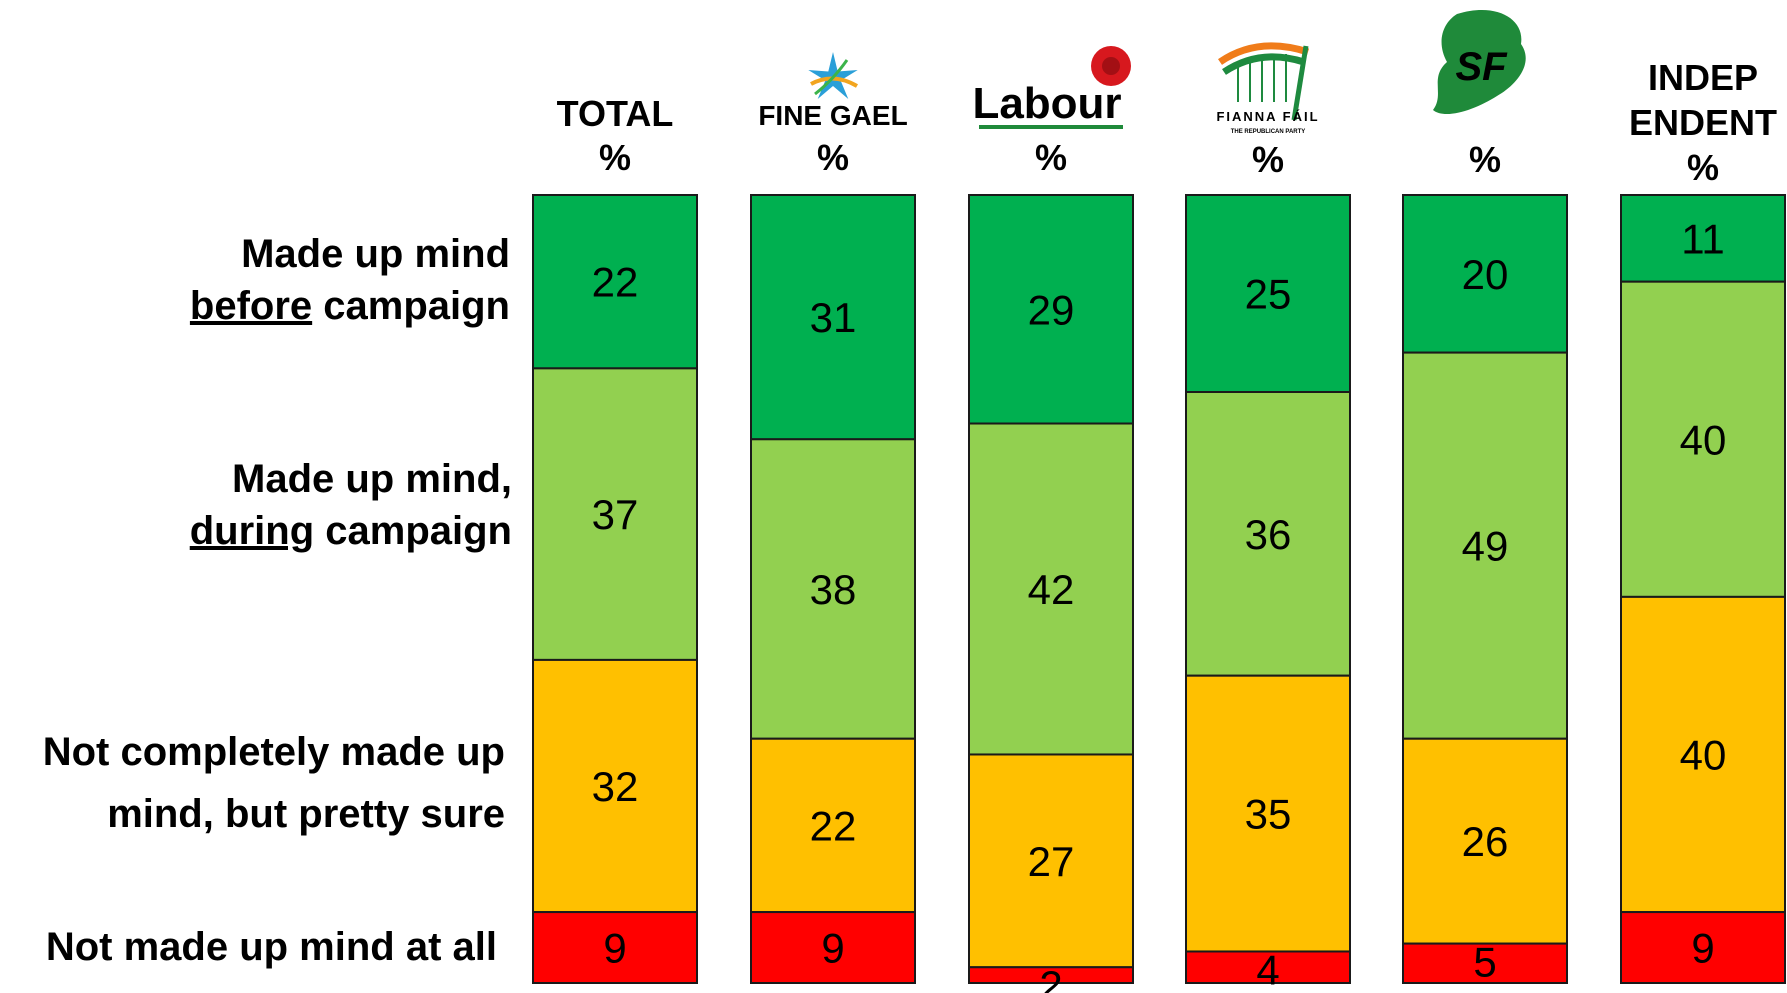 This screenshot has height=993, width=1787. I want to click on sinn-fein-logo-icon, so click(1479, 62).